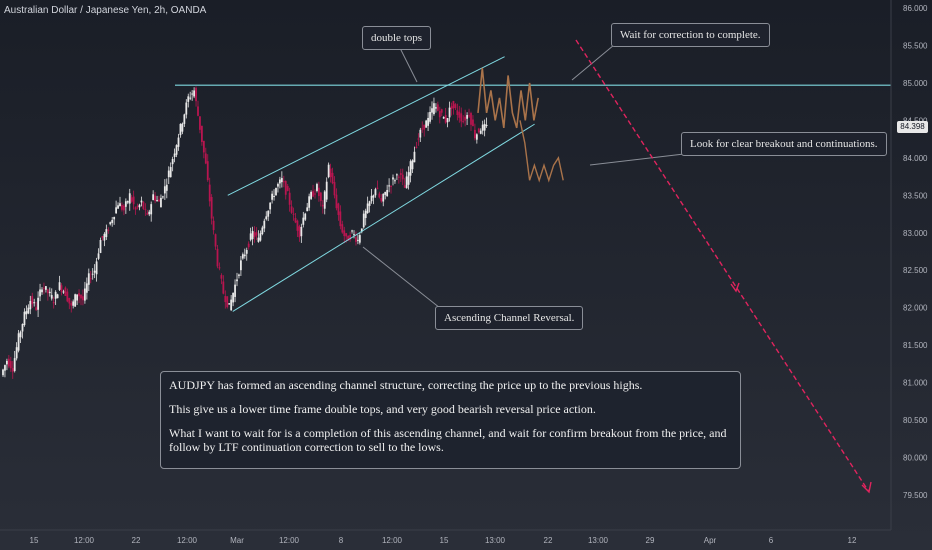 The image size is (932, 550). I want to click on time-tick-label: 15, so click(444, 540).